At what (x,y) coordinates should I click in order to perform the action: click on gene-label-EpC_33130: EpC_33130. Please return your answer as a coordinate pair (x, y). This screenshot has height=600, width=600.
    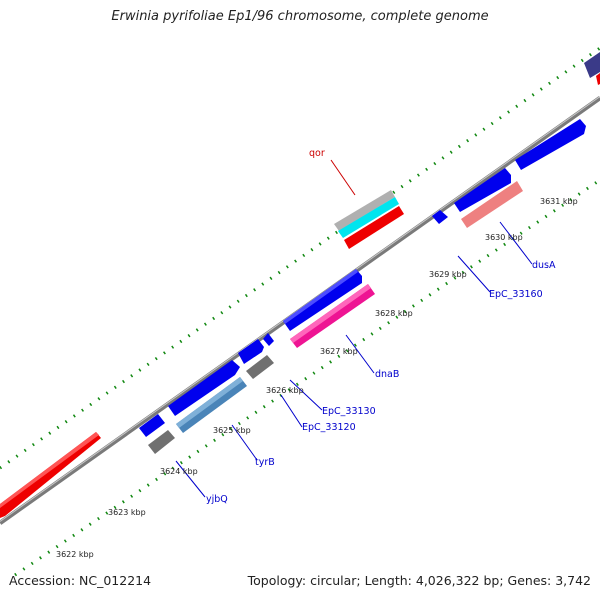
    Looking at the image, I should click on (349, 411).